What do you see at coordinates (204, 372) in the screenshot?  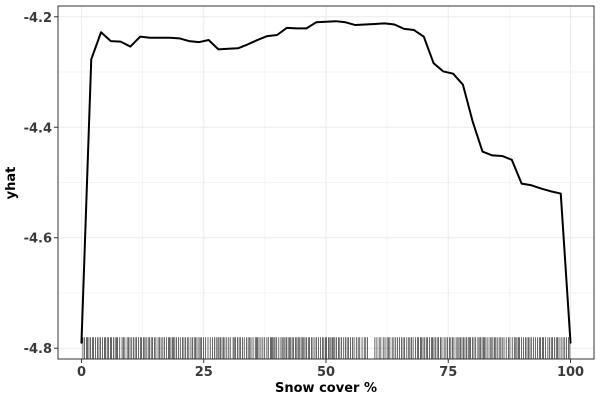 I see `x-tick-label: 25` at bounding box center [204, 372].